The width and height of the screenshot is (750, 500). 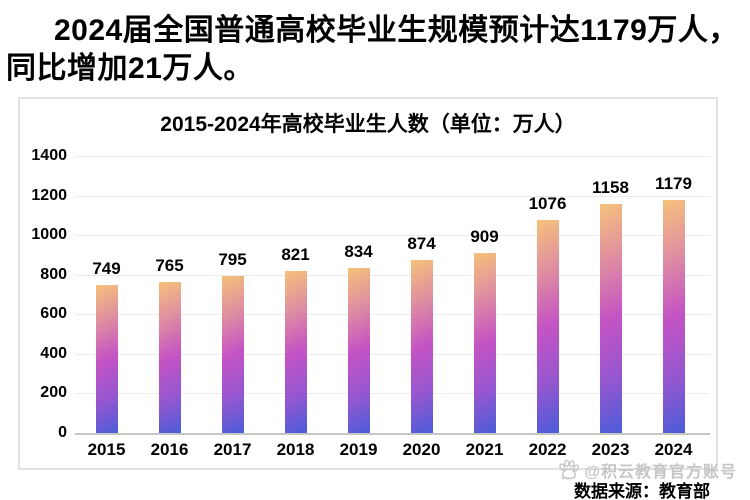 What do you see at coordinates (642, 491) in the screenshot?
I see `data-source: 数据来源：教育部` at bounding box center [642, 491].